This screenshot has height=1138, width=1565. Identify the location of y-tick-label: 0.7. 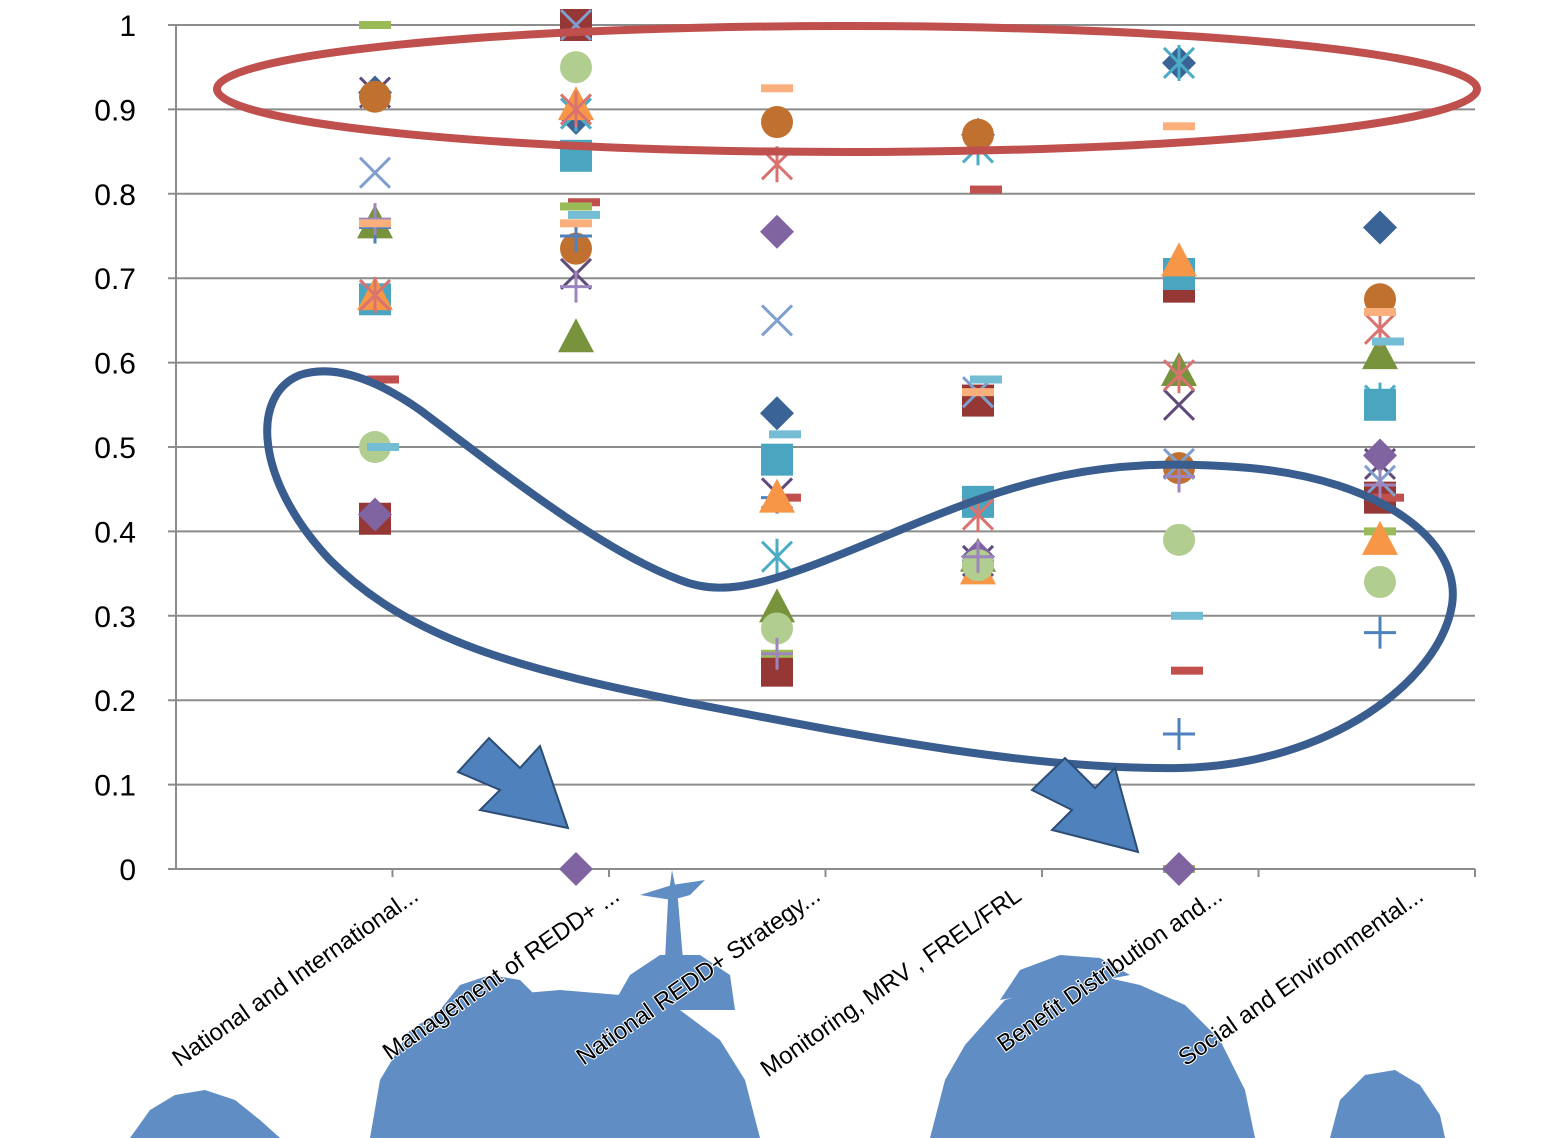
(115, 279).